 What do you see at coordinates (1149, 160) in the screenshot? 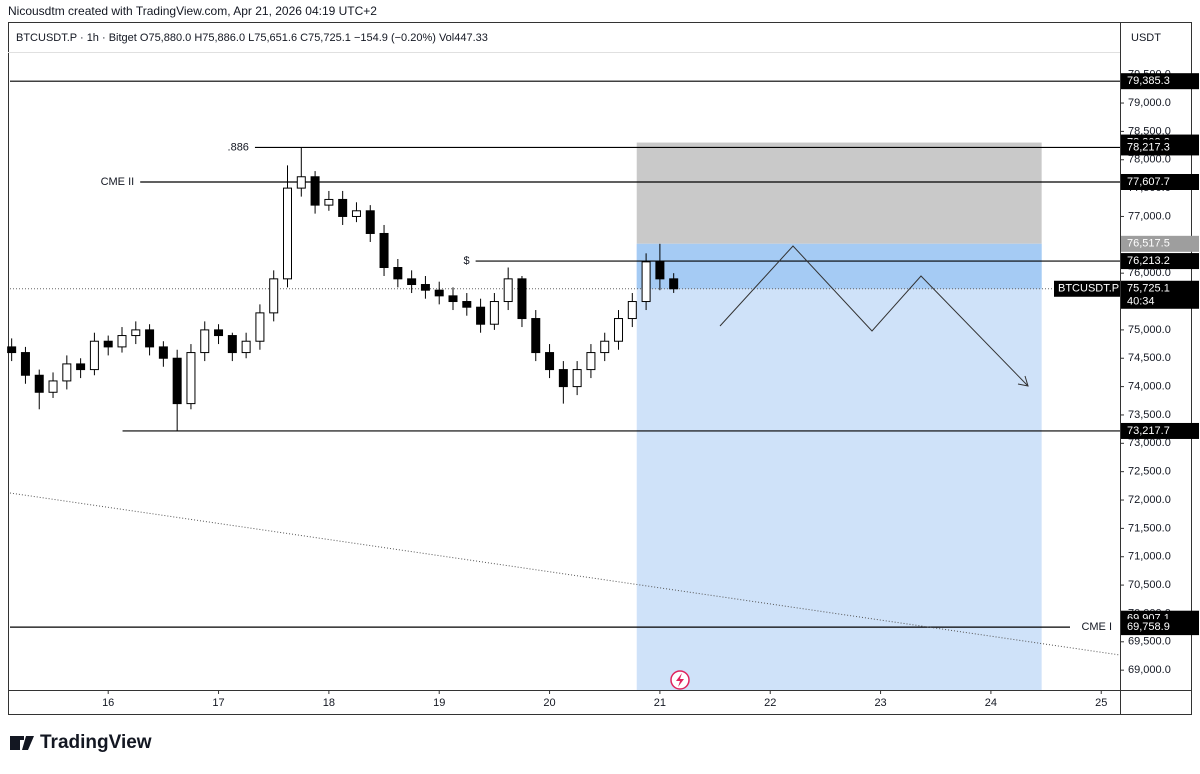
I see `y-tick-label: 78,000.0` at bounding box center [1149, 160].